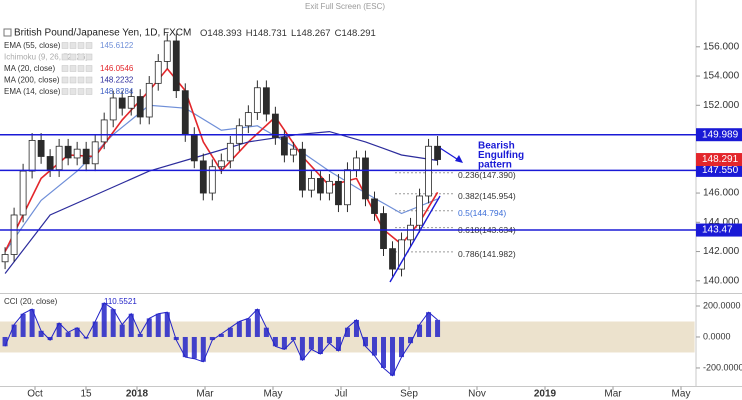 The image size is (742, 400). Describe the element at coordinates (117, 45) in the screenshot. I see `indicator-value: 145.6122` at that location.